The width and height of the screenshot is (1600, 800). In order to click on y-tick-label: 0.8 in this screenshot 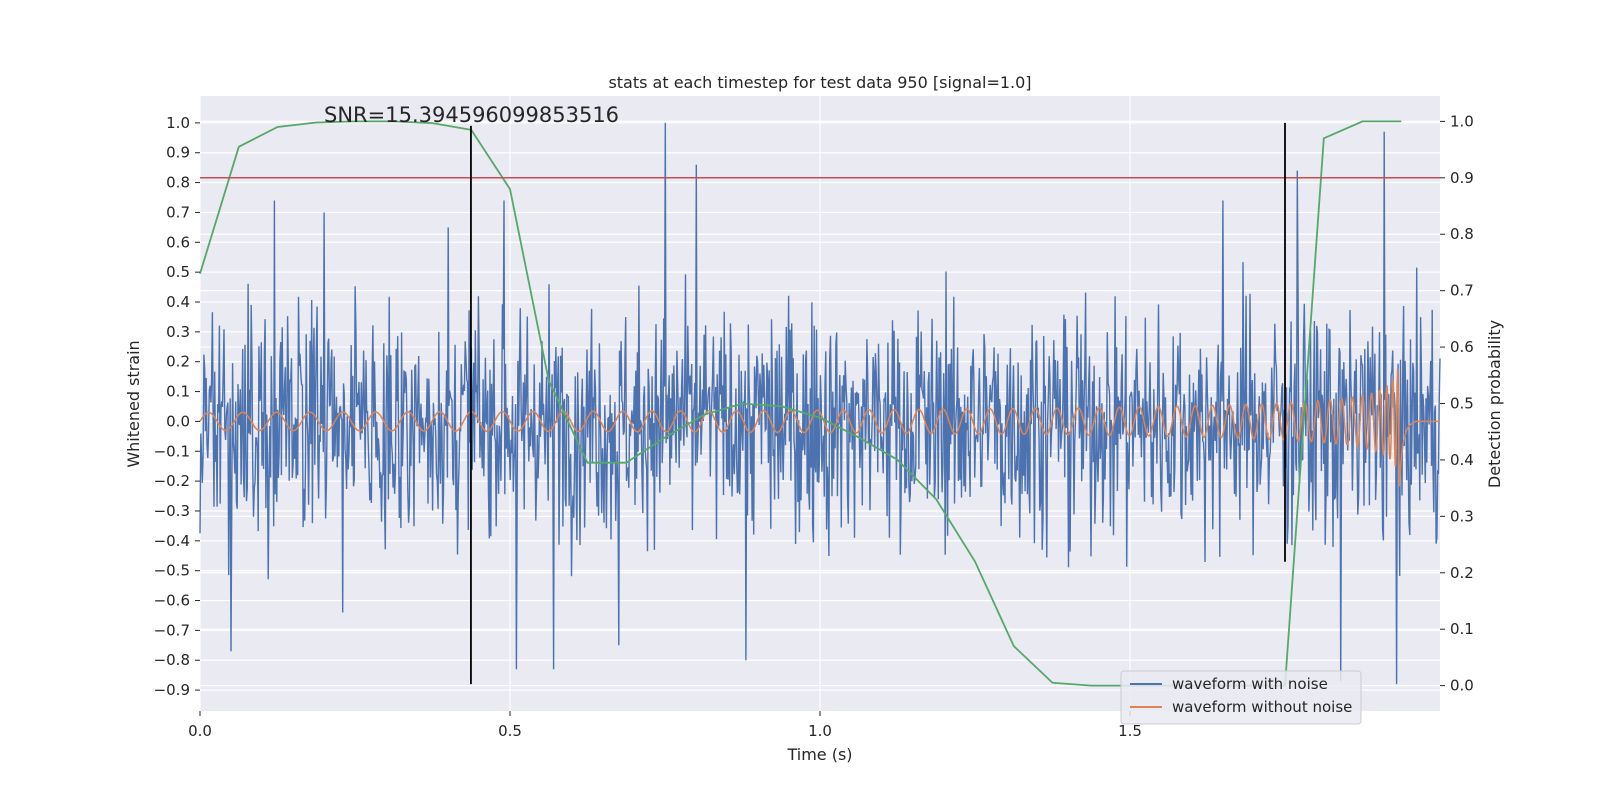, I will do `click(178, 183)`.